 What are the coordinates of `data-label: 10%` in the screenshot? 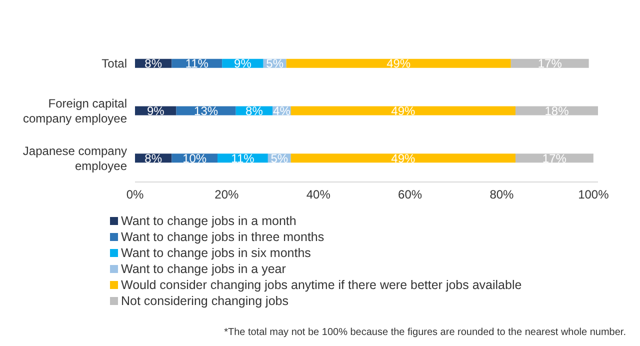 It's located at (194, 158).